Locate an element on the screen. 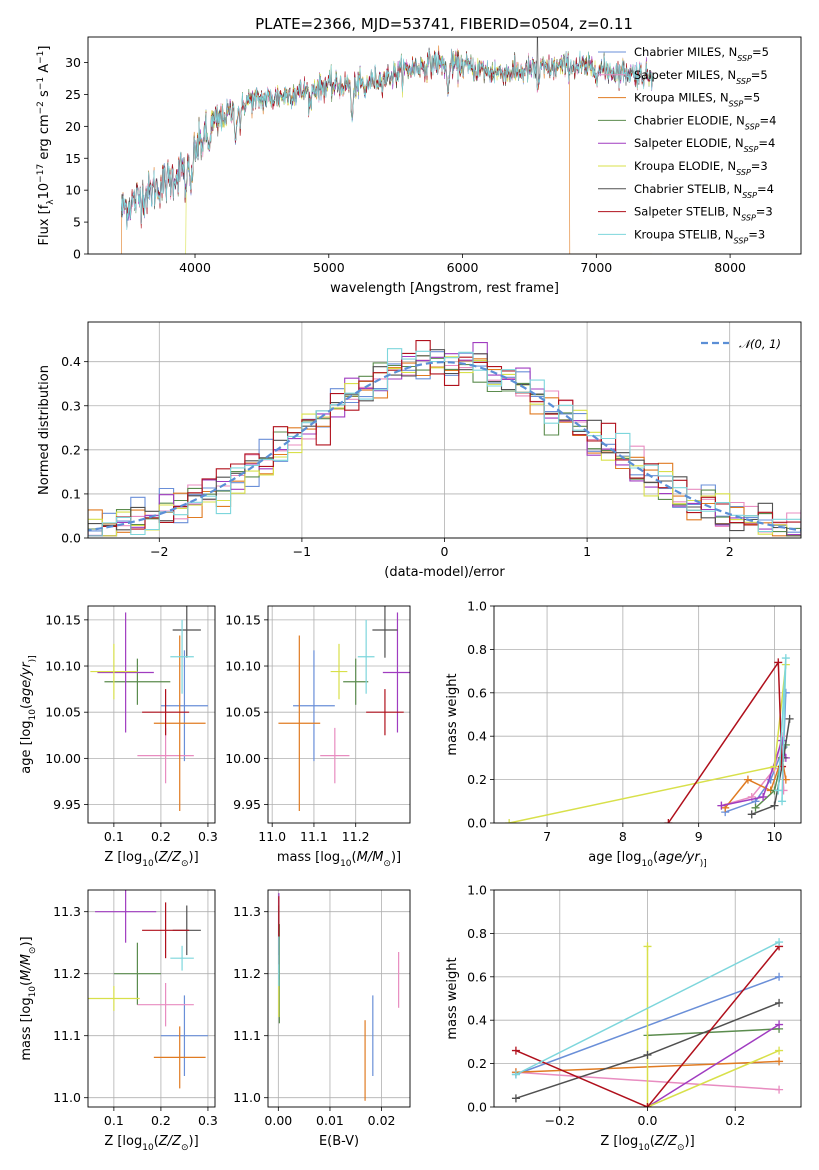 This screenshot has width=819, height=1170. legend-entry: 𝒩(0, 1) is located at coordinates (760, 344).